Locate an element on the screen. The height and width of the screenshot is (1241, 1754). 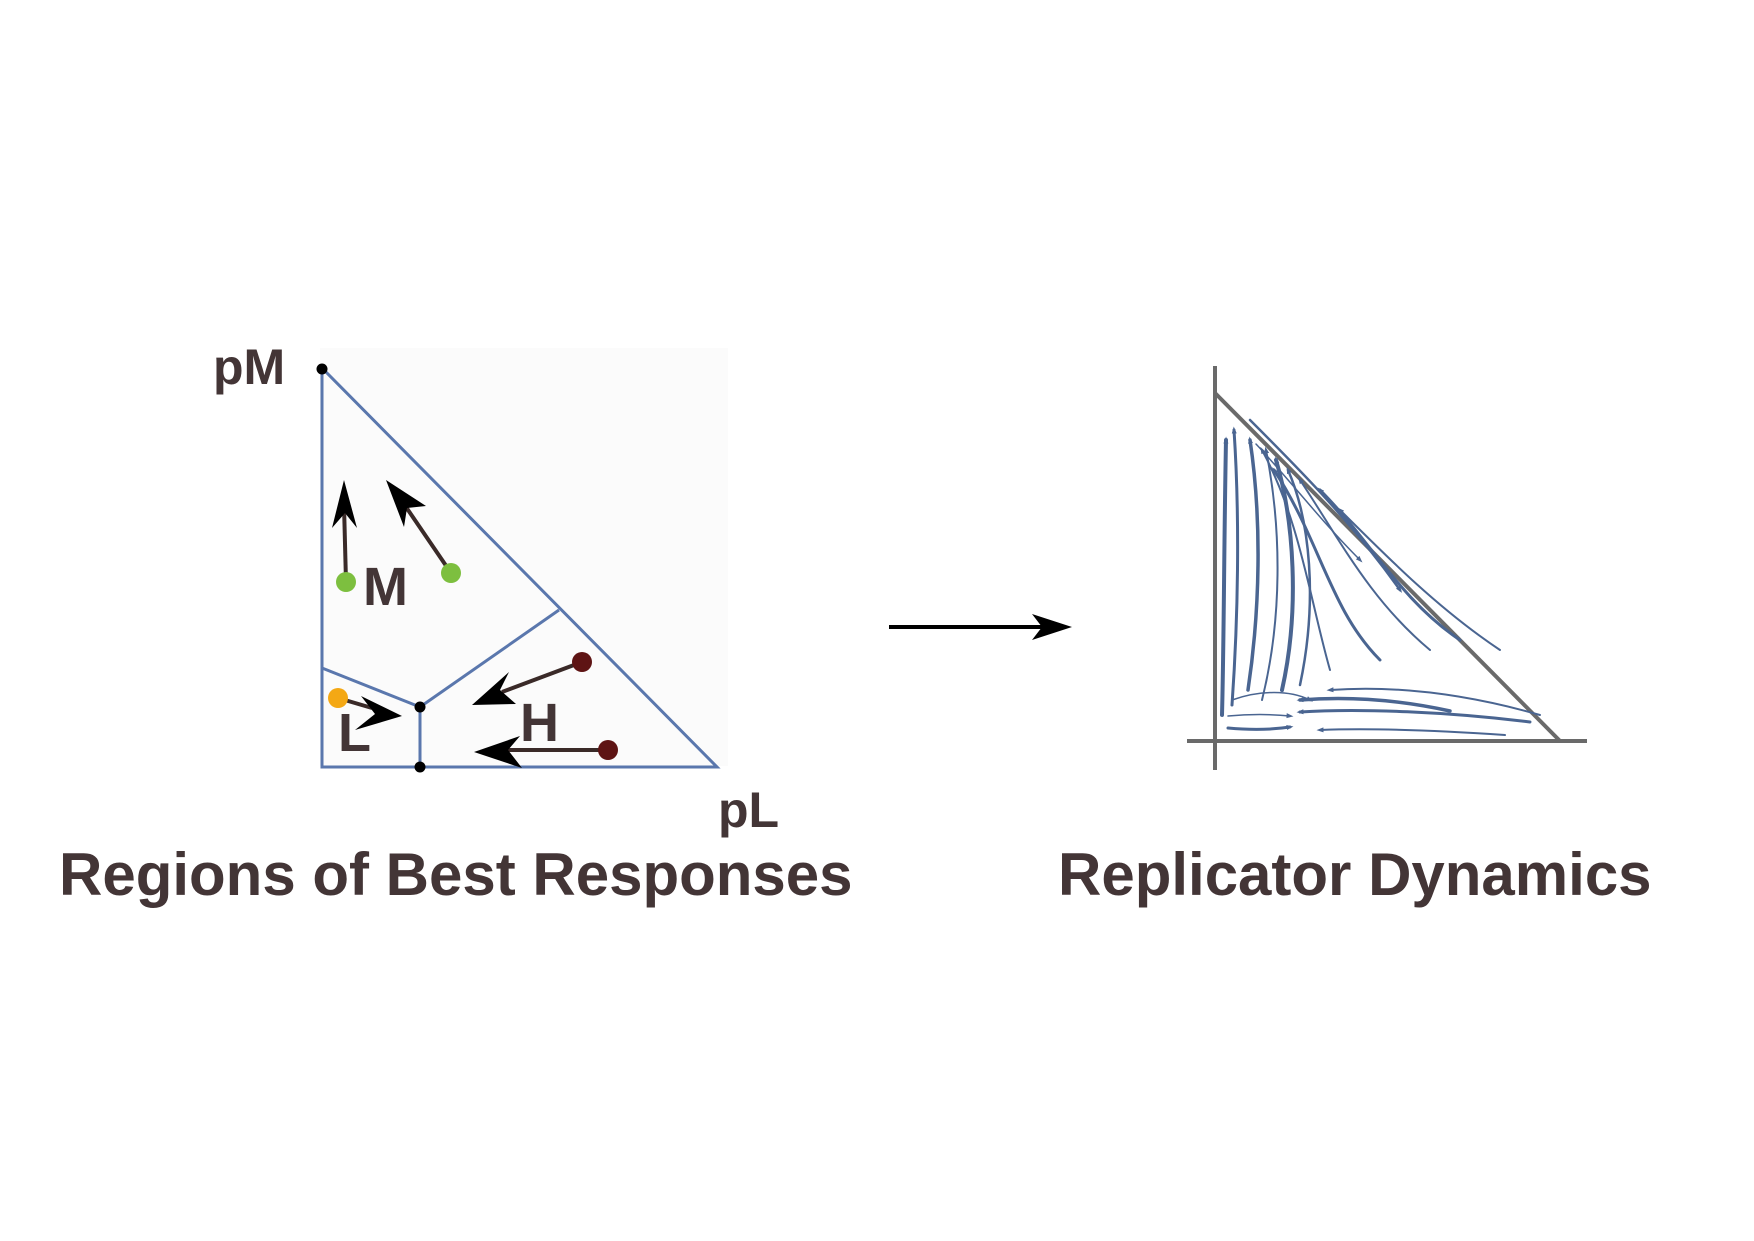
vertex-center is located at coordinates (420, 707).